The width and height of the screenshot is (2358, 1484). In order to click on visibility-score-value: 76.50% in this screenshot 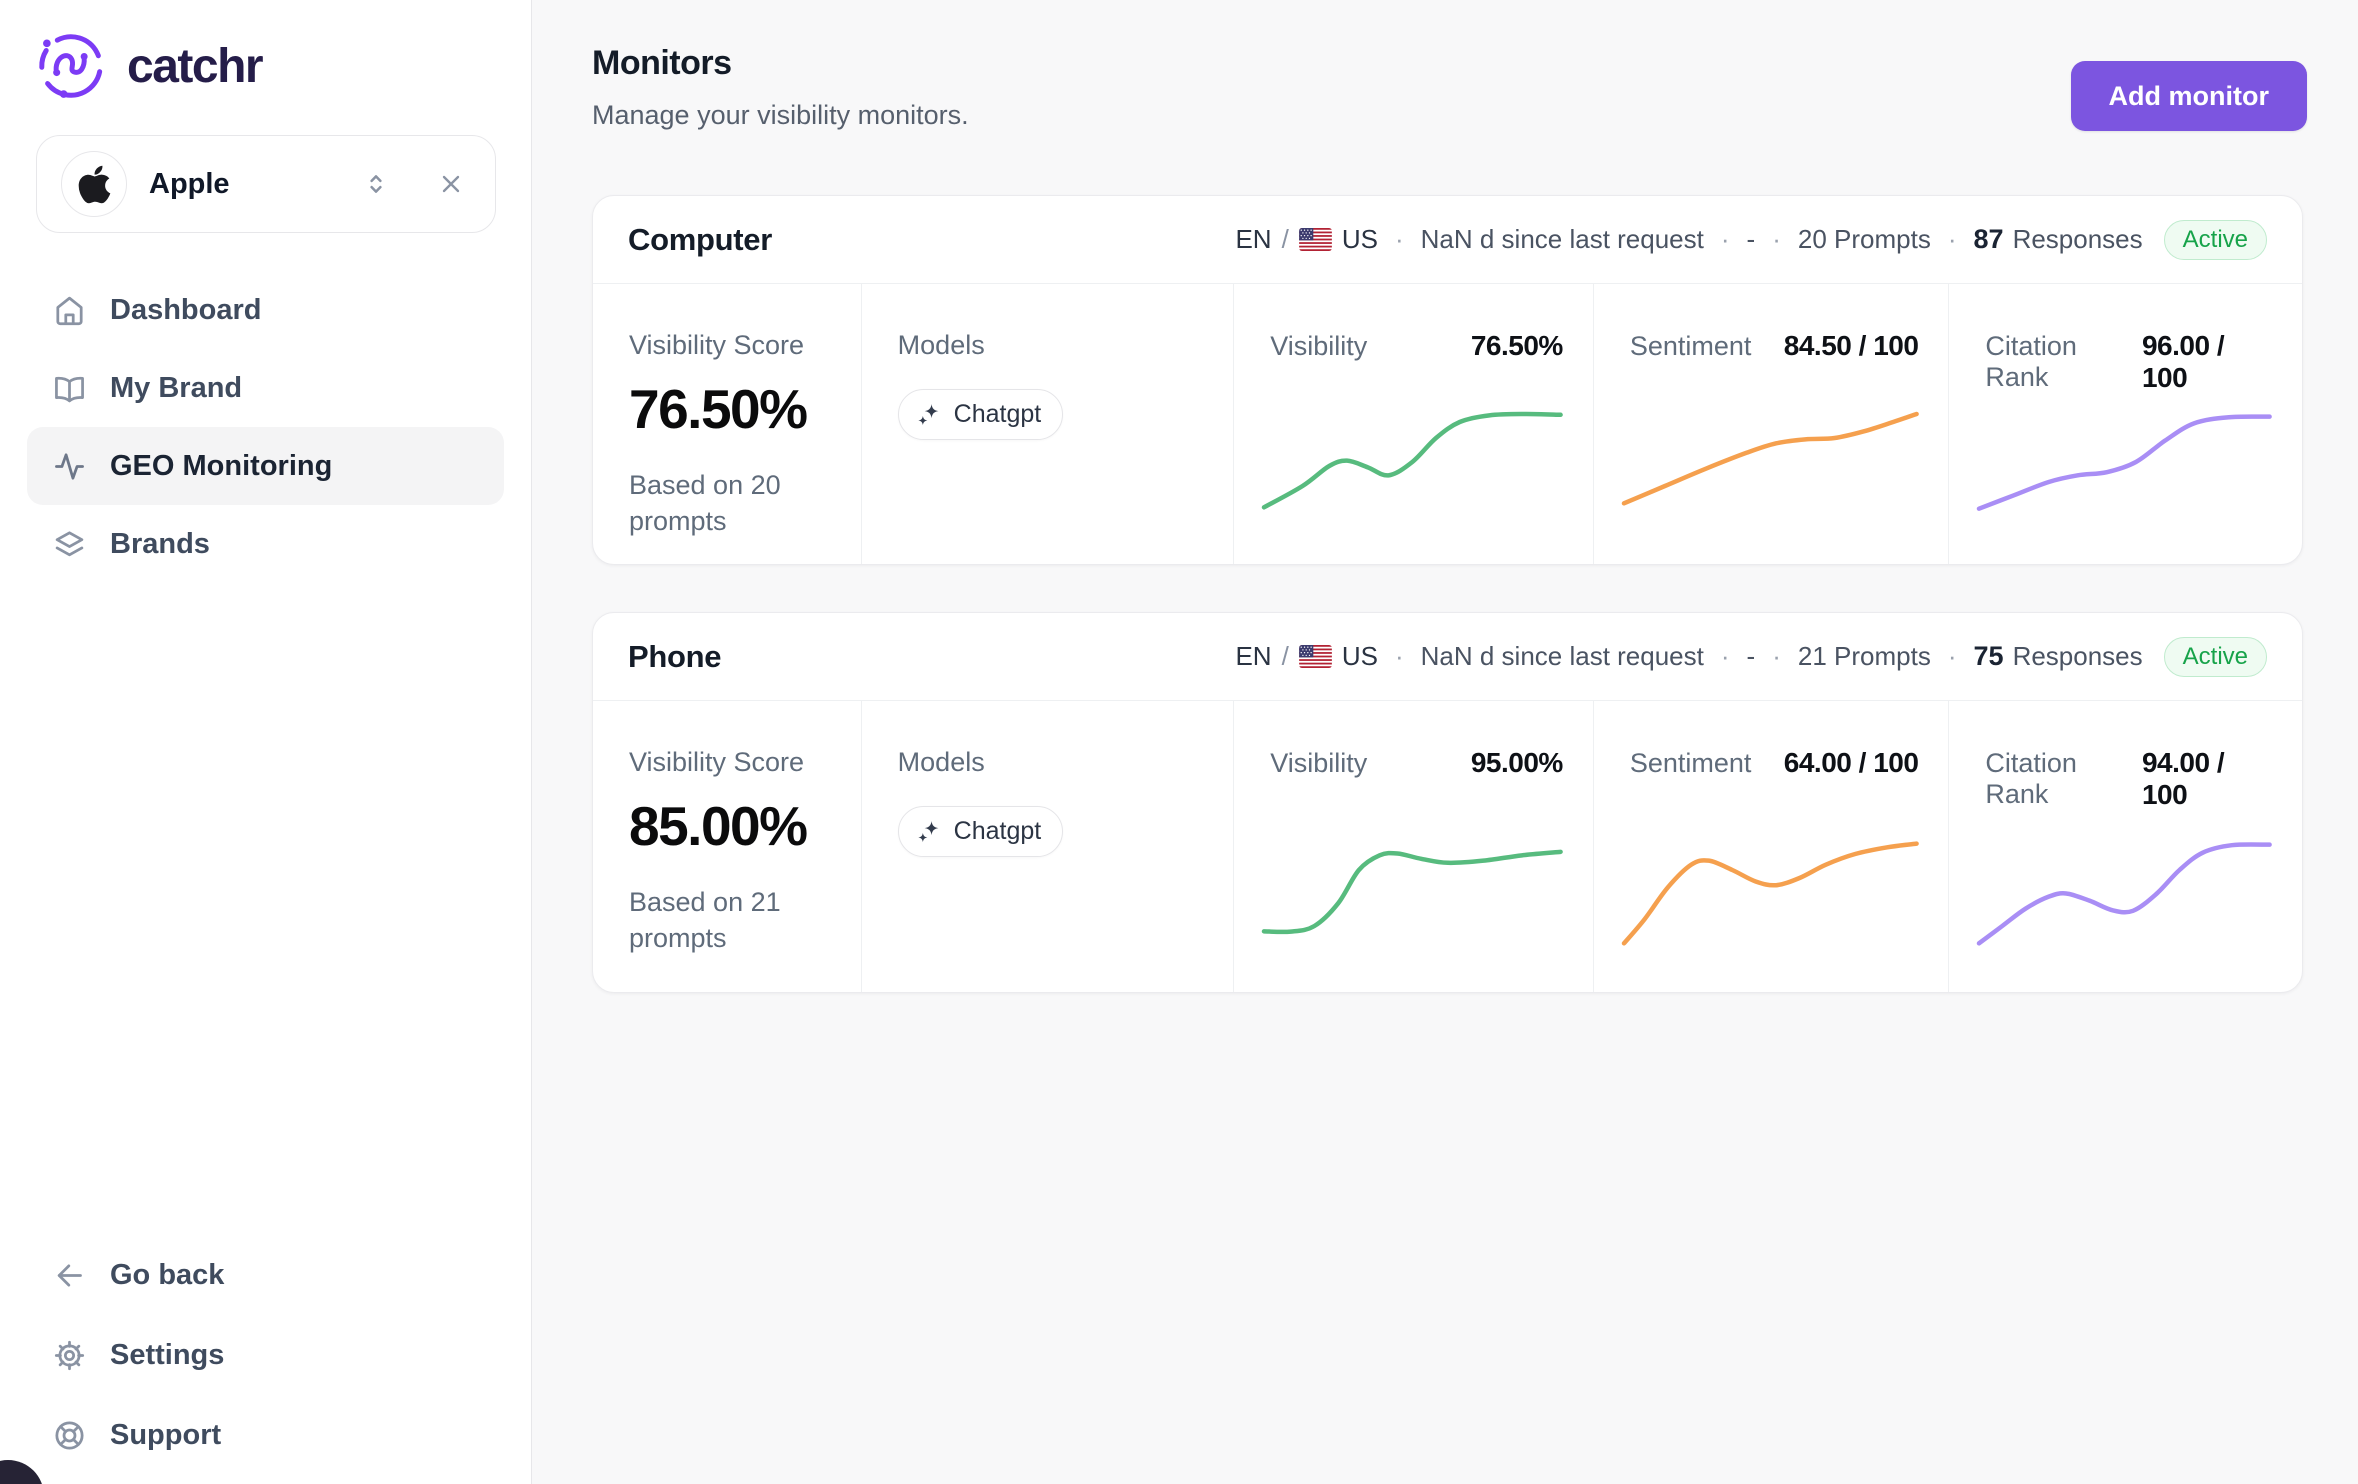, I will do `click(718, 409)`.